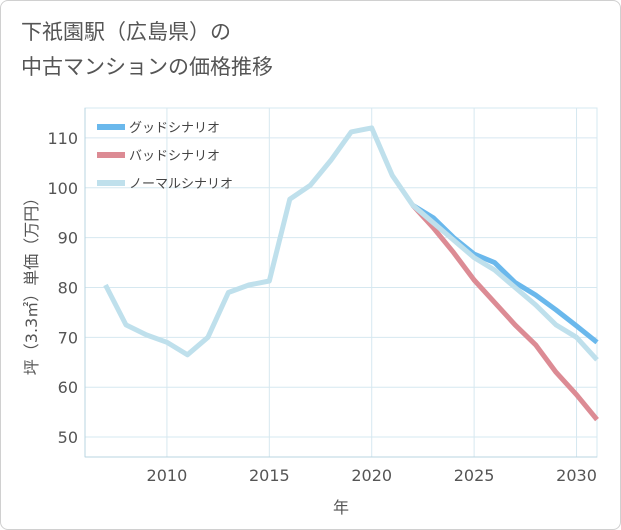 This screenshot has height=530, width=621. I want to click on y-tick-label: 50, so click(68, 437).